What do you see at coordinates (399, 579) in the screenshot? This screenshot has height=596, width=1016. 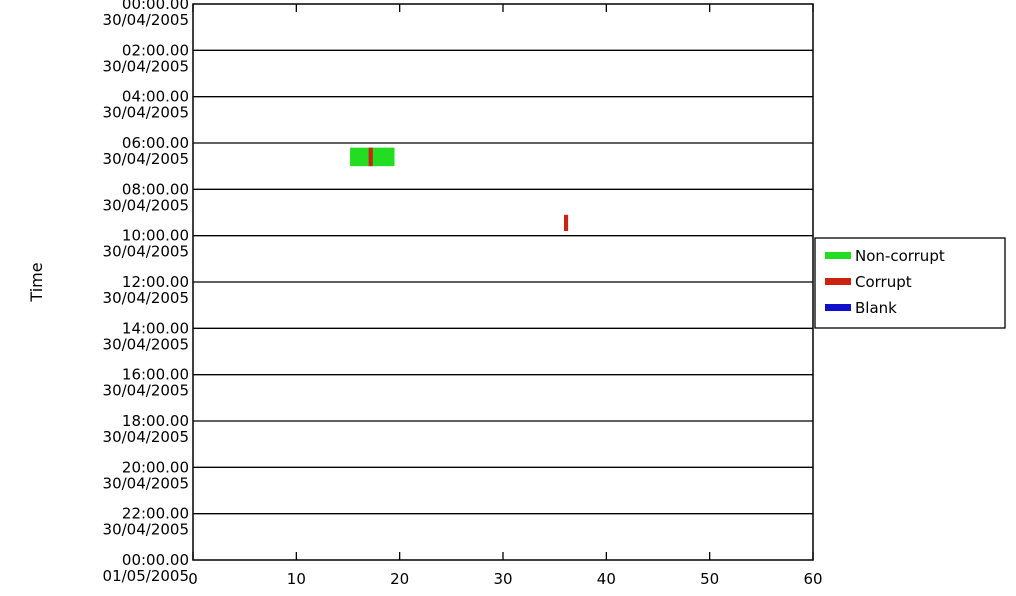 I see `x-tick-label: 20` at bounding box center [399, 579].